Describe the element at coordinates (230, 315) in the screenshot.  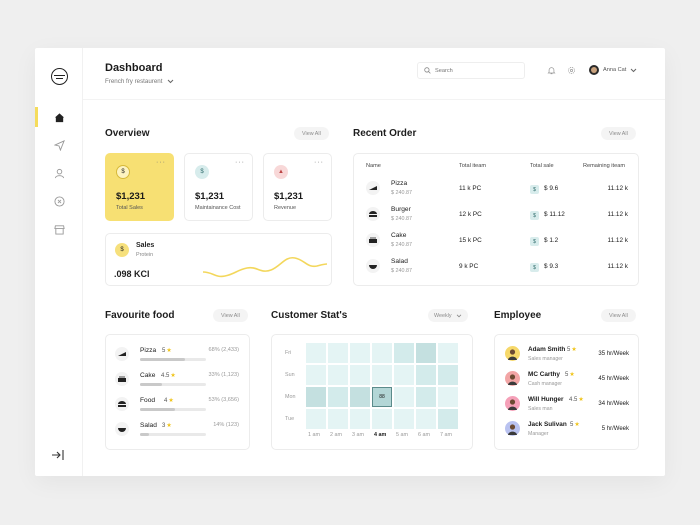
I see `favourite-view-all-button: View All` at that location.